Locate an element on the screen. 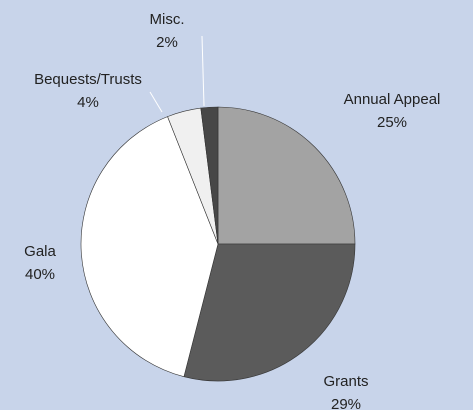 This screenshot has width=473, height=410. slice-value-label: 4% is located at coordinates (88, 102).